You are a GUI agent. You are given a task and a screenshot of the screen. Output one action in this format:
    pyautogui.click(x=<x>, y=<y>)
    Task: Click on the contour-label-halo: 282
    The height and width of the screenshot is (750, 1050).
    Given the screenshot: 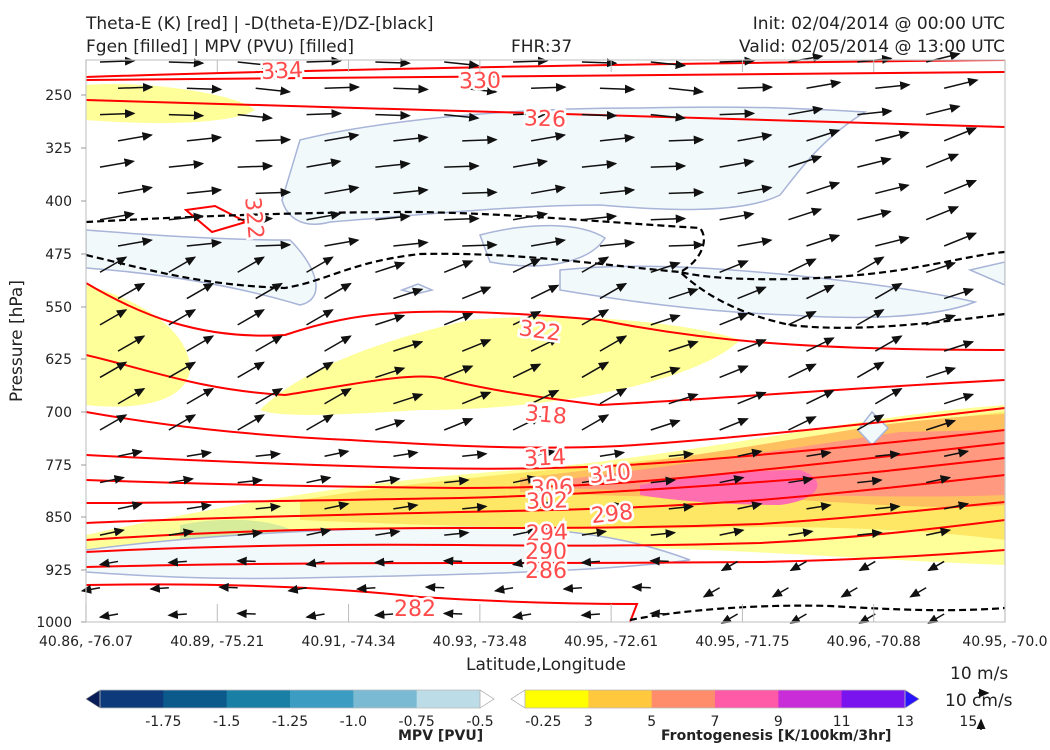 What is the action you would take?
    pyautogui.click(x=415, y=609)
    